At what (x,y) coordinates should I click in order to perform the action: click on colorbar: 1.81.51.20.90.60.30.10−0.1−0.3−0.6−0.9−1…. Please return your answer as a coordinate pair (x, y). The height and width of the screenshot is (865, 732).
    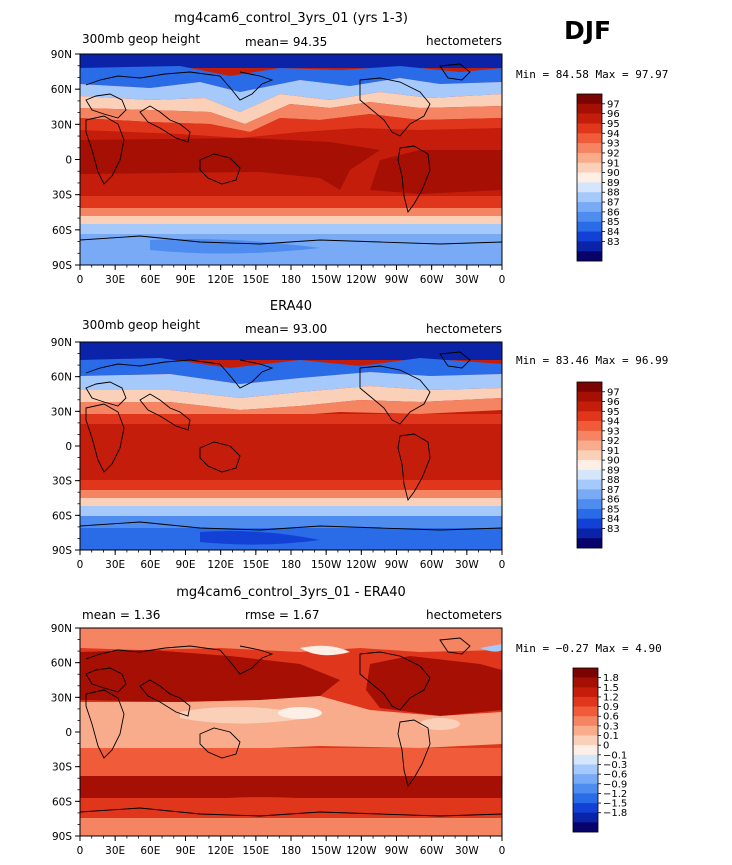
    Looking at the image, I should click on (599, 750).